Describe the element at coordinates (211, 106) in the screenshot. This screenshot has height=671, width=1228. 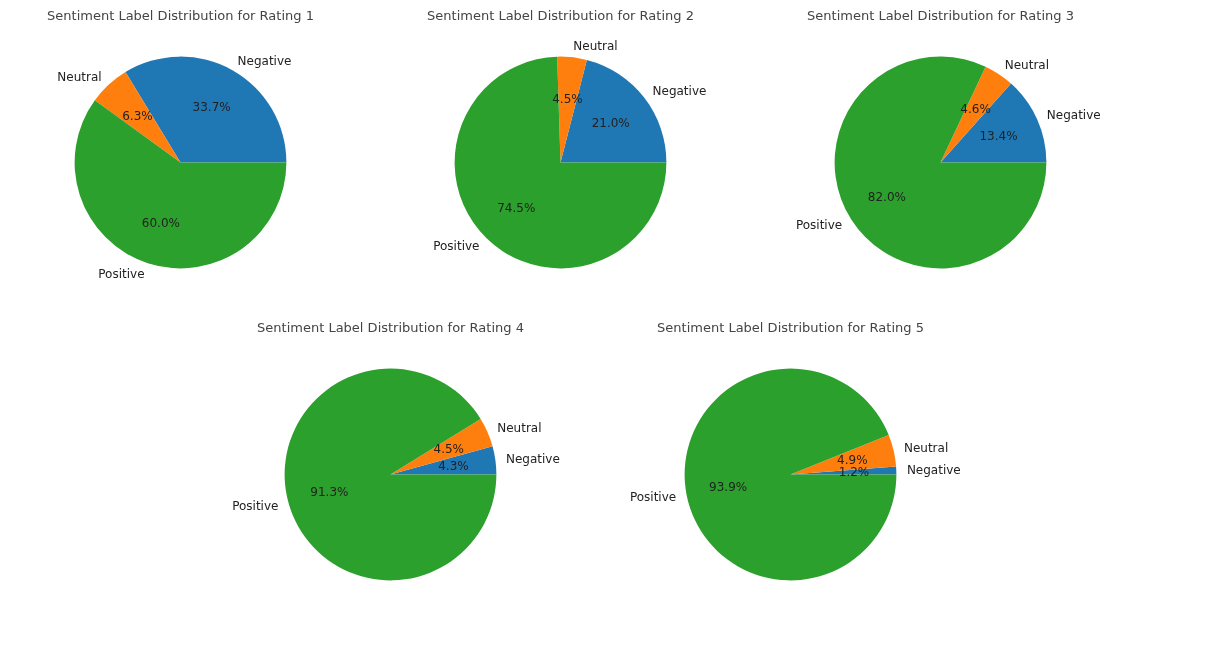
I see `data-label: 33.7%` at that location.